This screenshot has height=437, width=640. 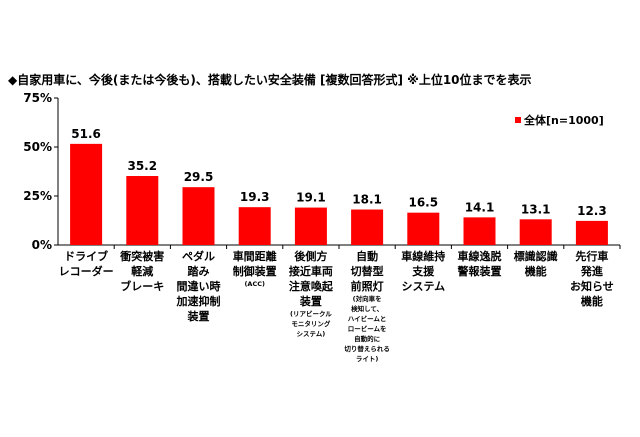 I want to click on category-label: 踏み, so click(x=199, y=271).